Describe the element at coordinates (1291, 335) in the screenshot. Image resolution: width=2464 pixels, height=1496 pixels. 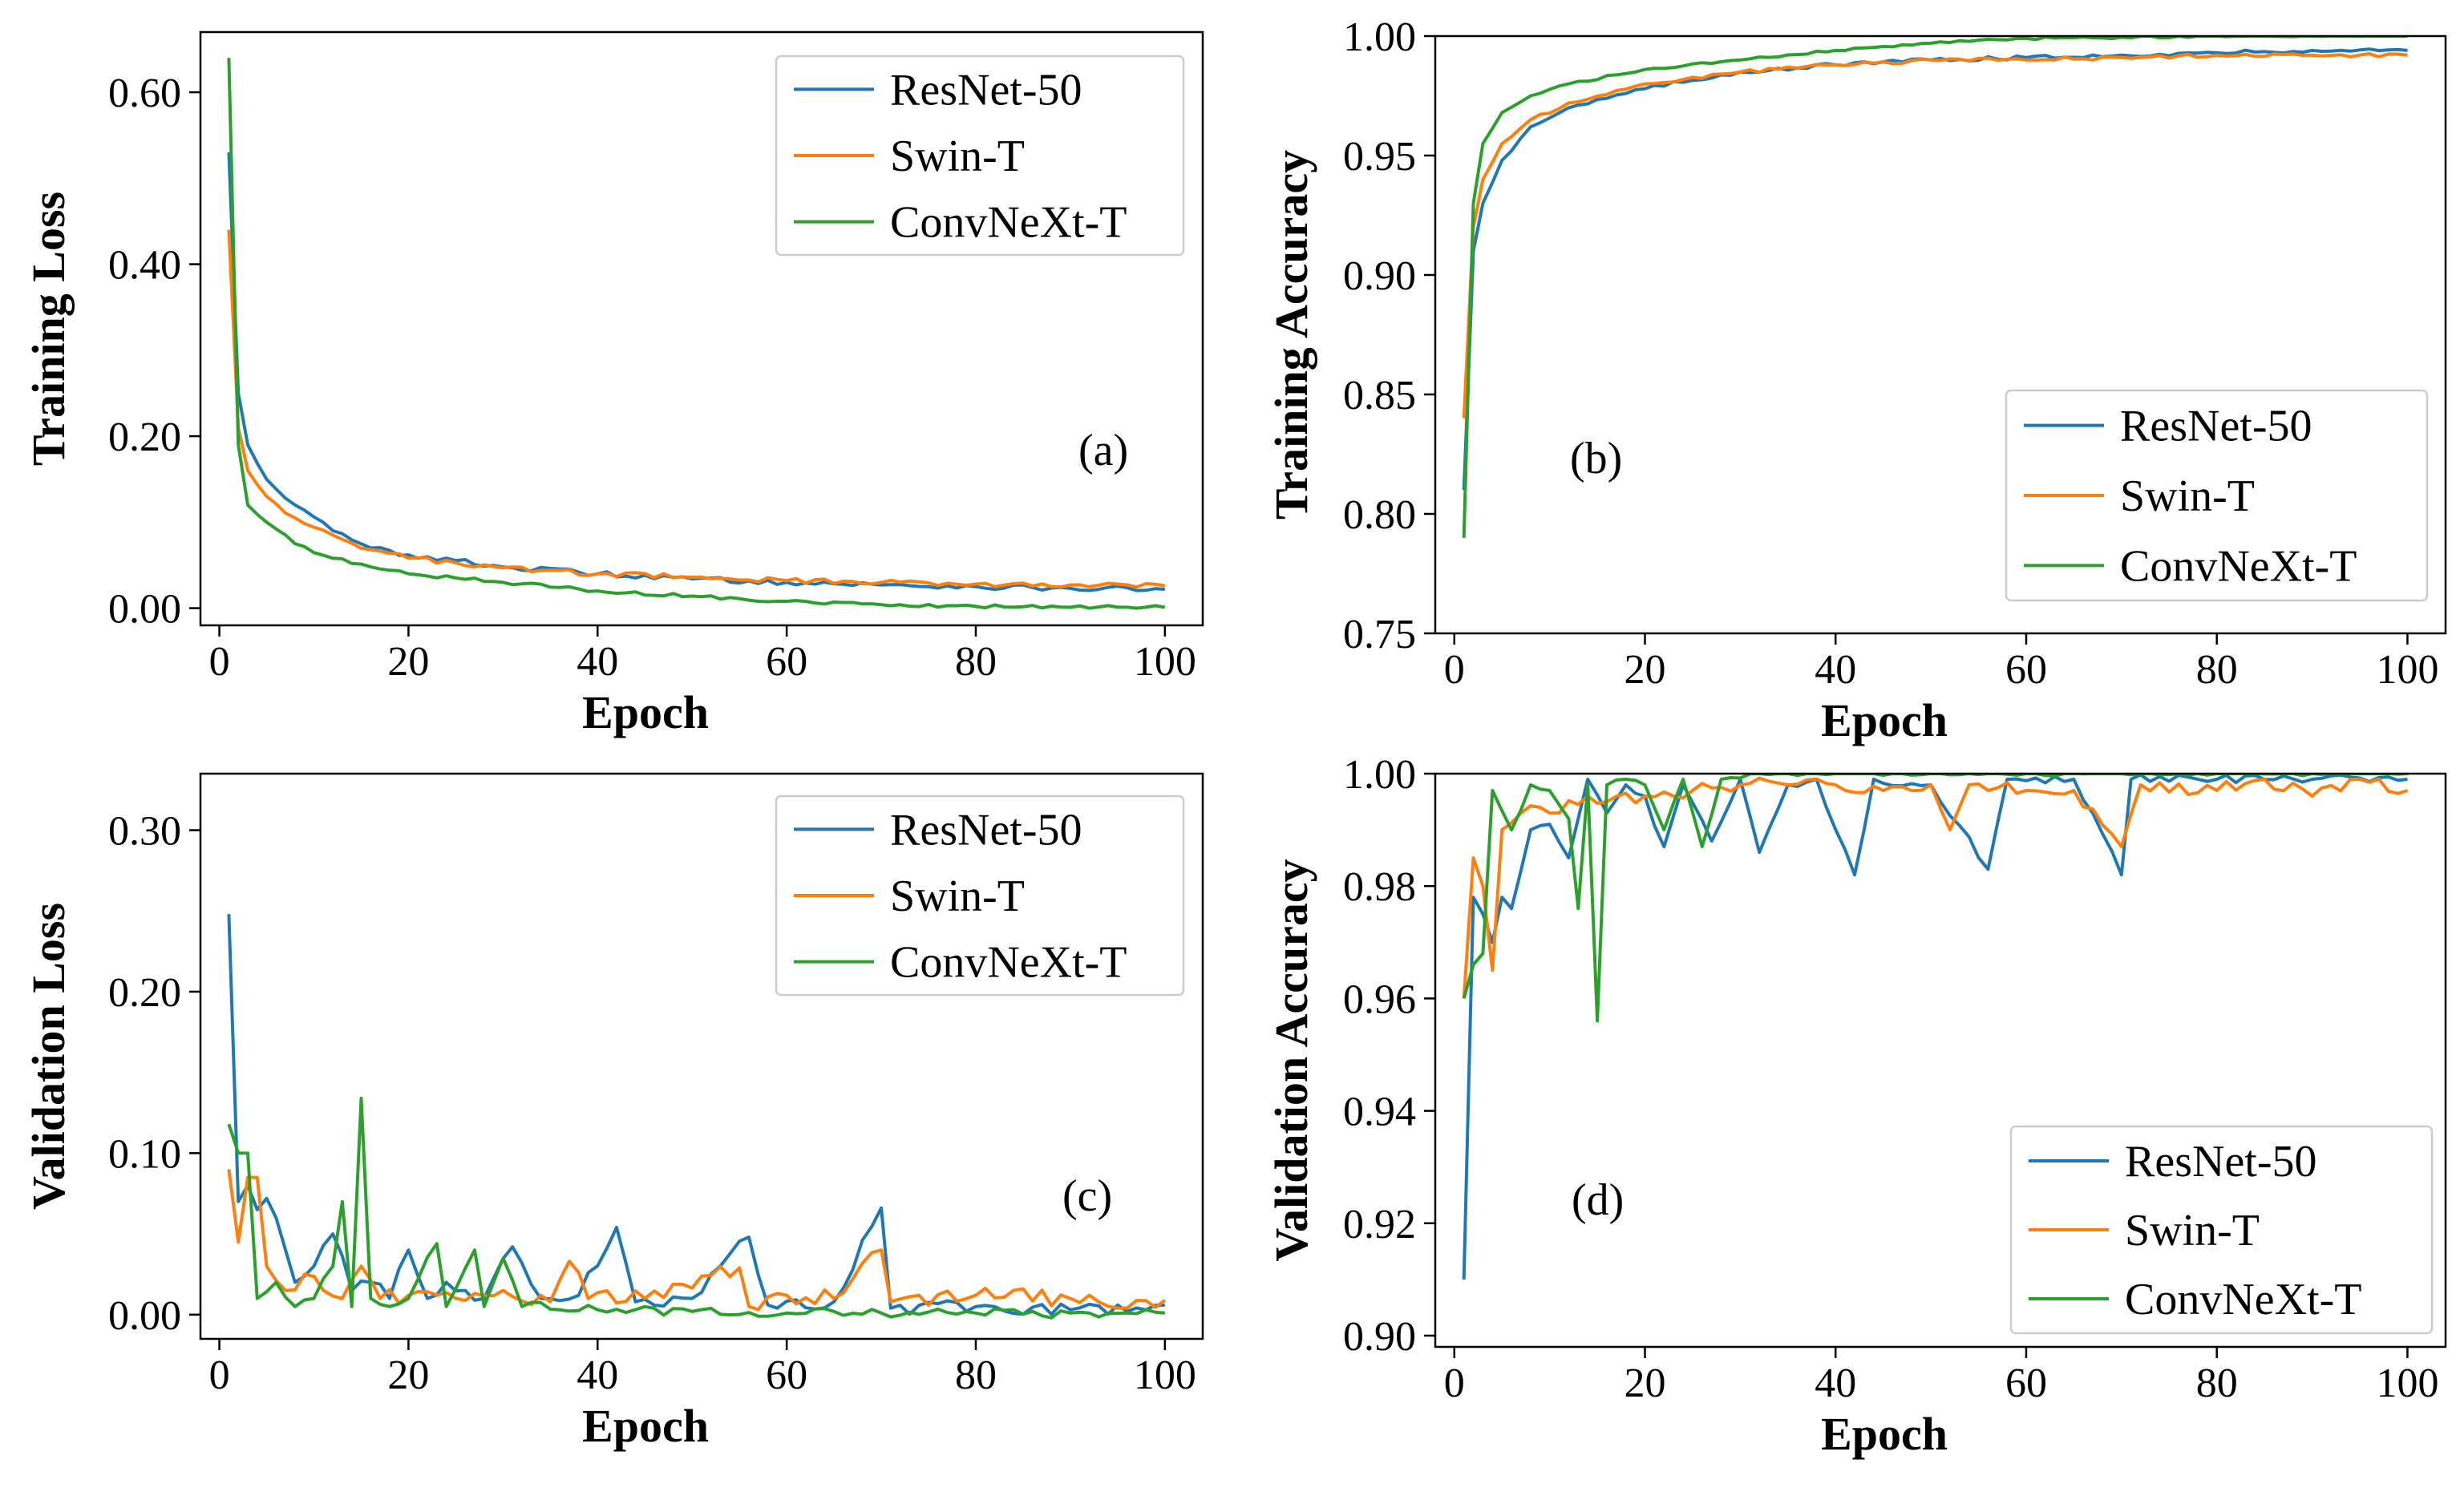
I see `y-axis-label: Training Accuracy` at that location.